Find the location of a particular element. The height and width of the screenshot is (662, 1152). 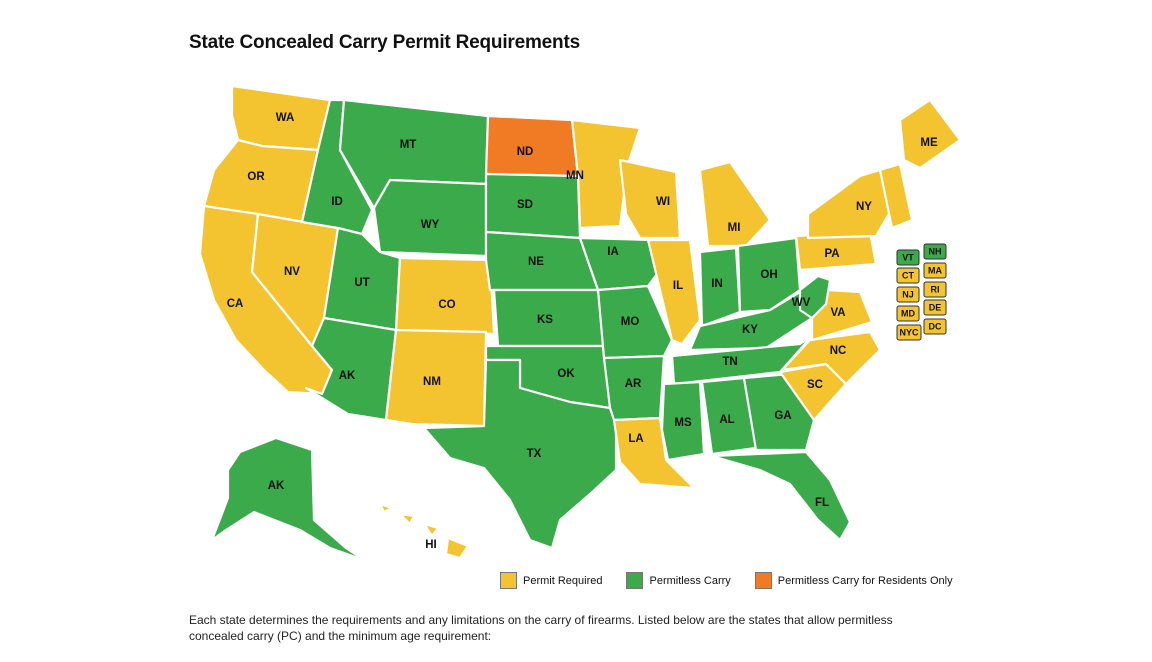

state-label-me: ME is located at coordinates (929, 143).